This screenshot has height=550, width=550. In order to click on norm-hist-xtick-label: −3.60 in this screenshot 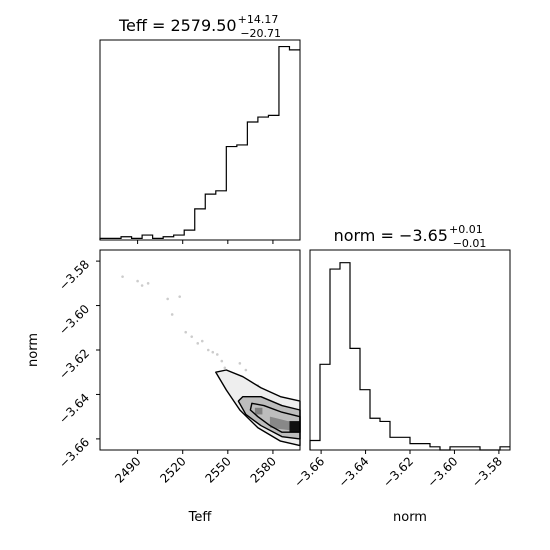, I will do `click(443, 472)`.